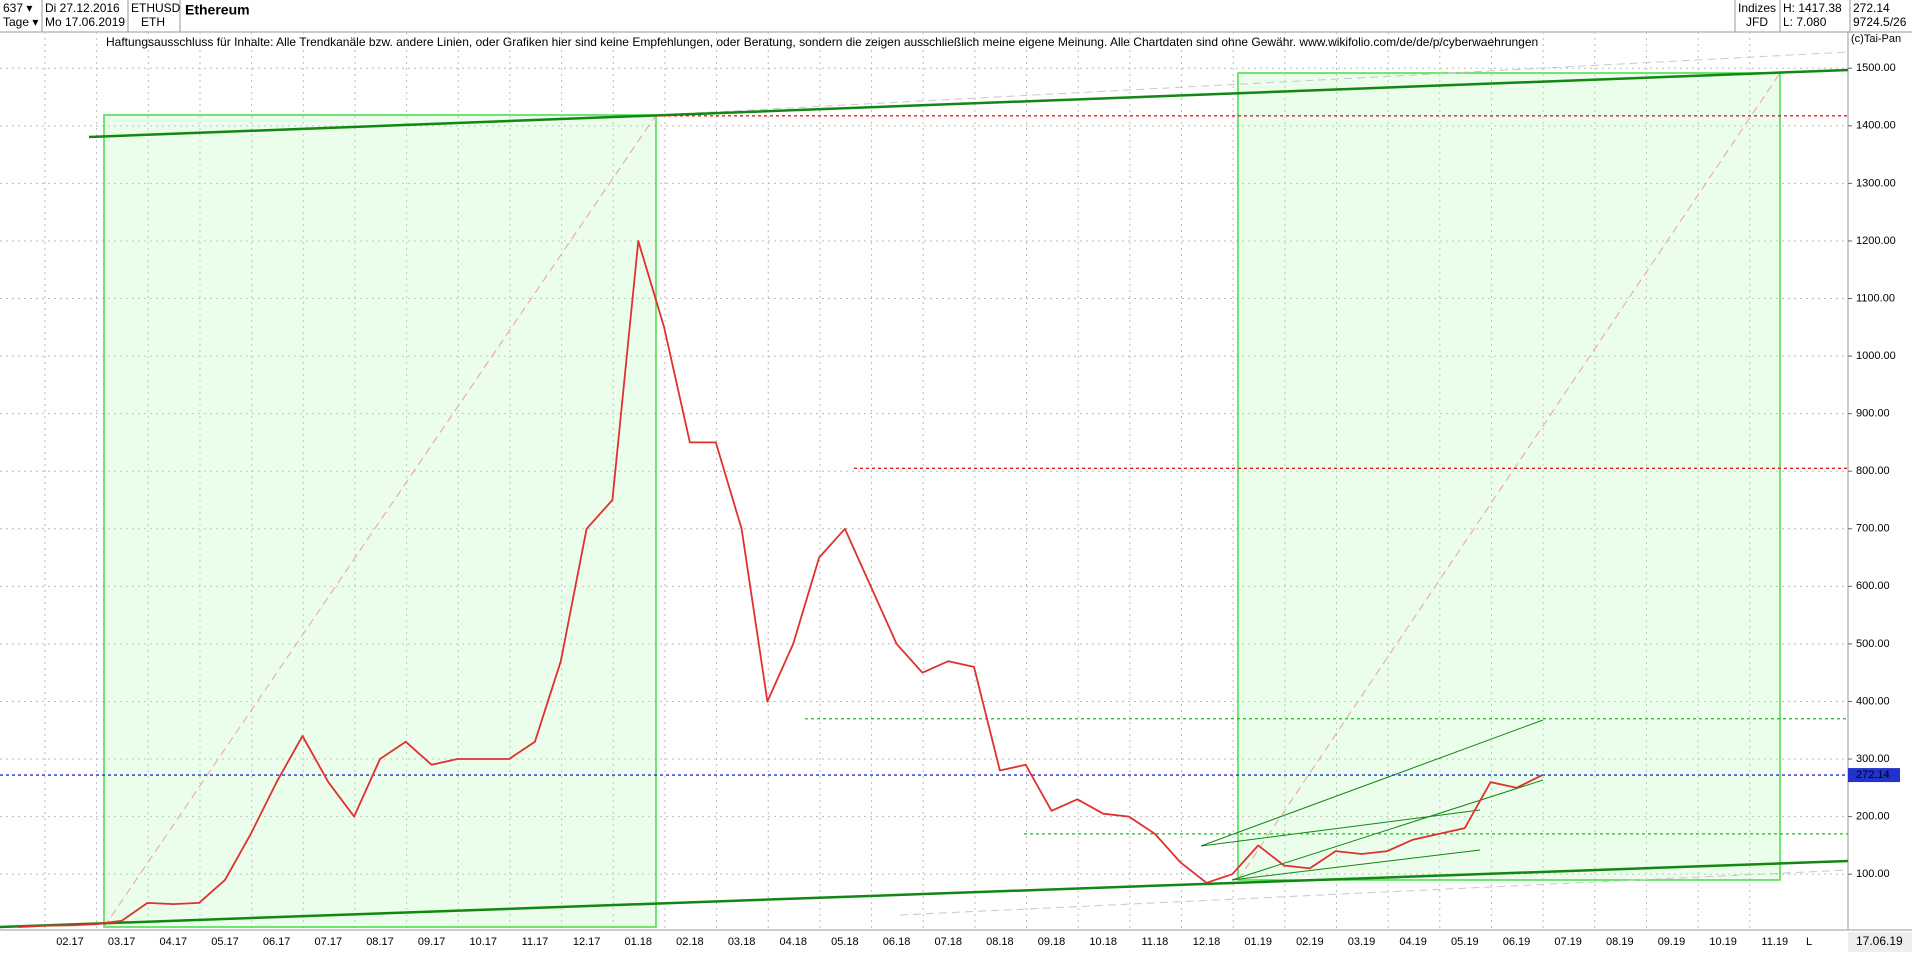  Describe the element at coordinates (1757, 8) in the screenshot. I see `market: Indizes` at that location.